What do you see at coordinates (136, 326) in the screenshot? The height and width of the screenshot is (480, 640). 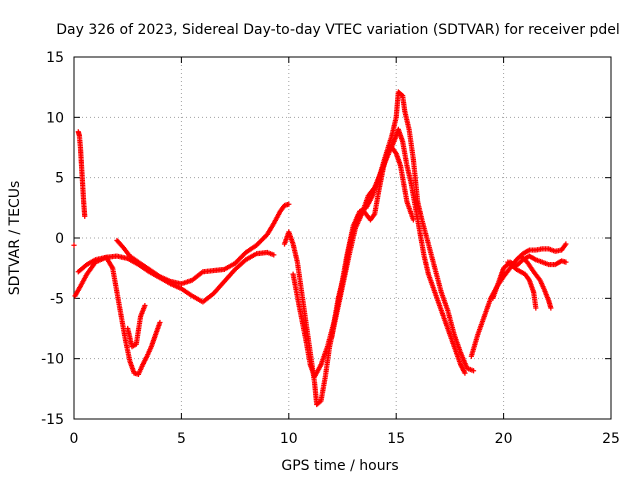 I see `series-track-d` at bounding box center [136, 326].